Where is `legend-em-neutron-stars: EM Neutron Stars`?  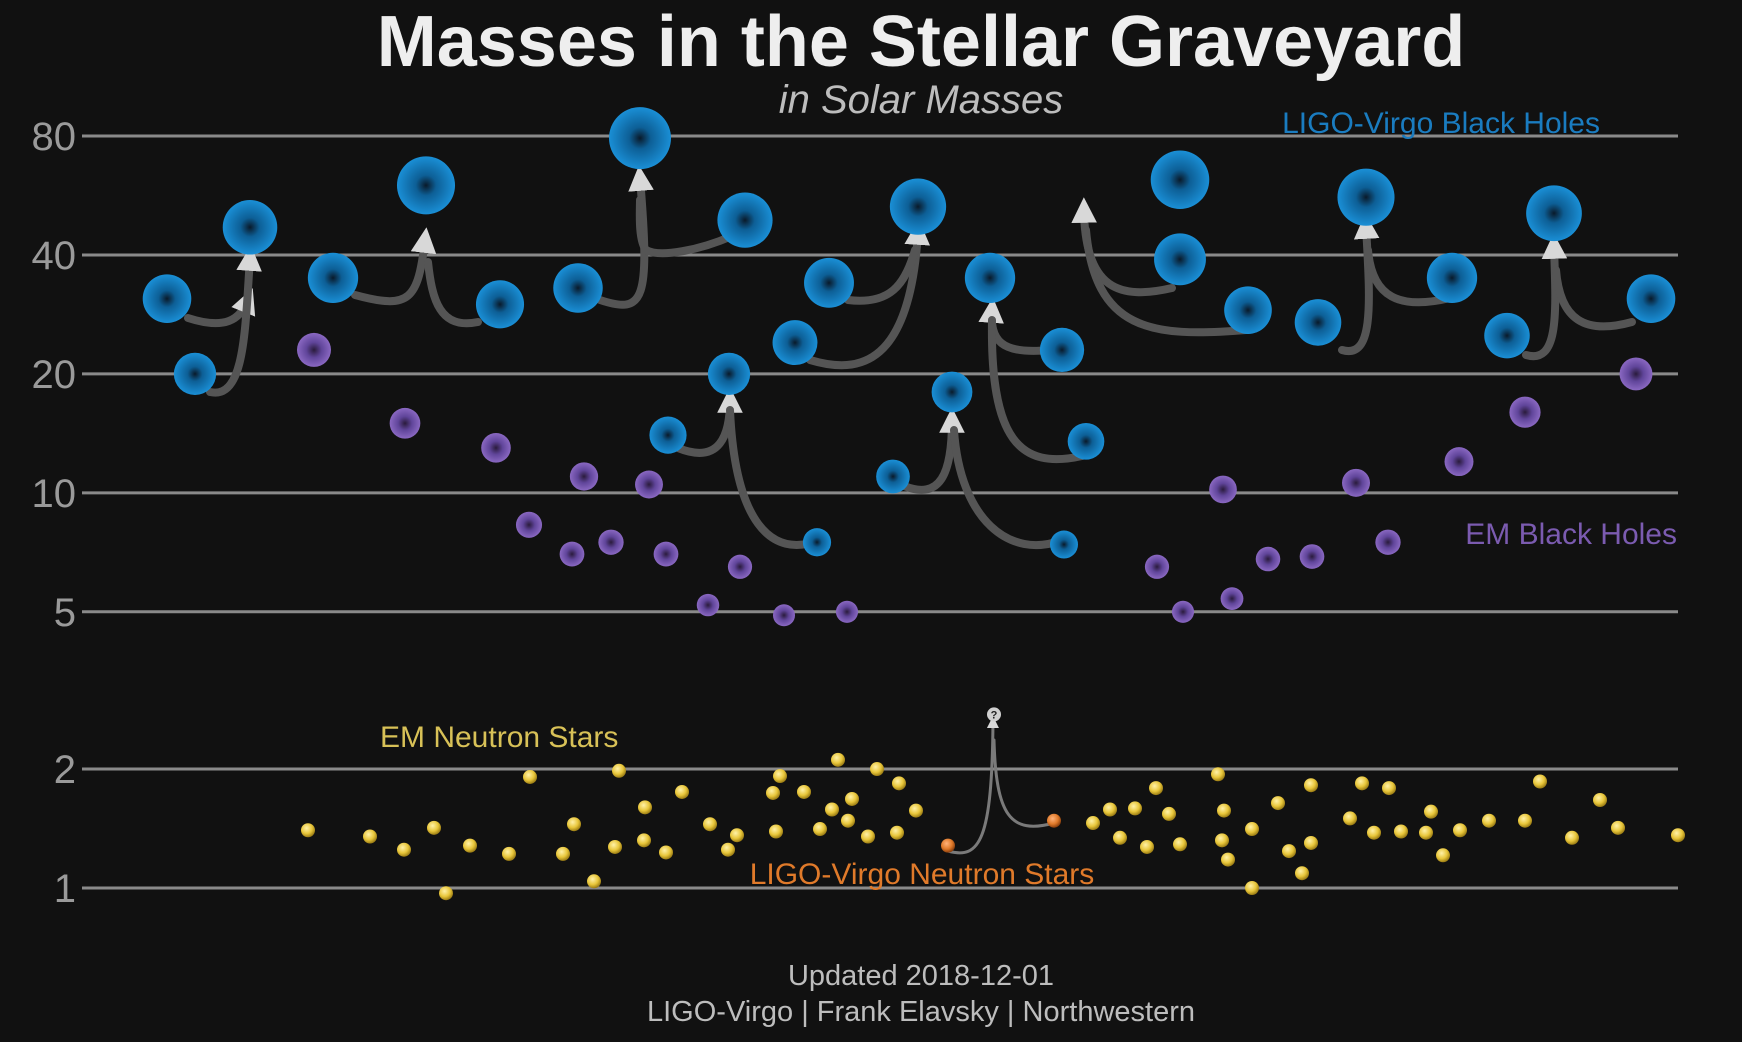
legend-em-neutron-stars: EM Neutron Stars is located at coordinates (499, 737).